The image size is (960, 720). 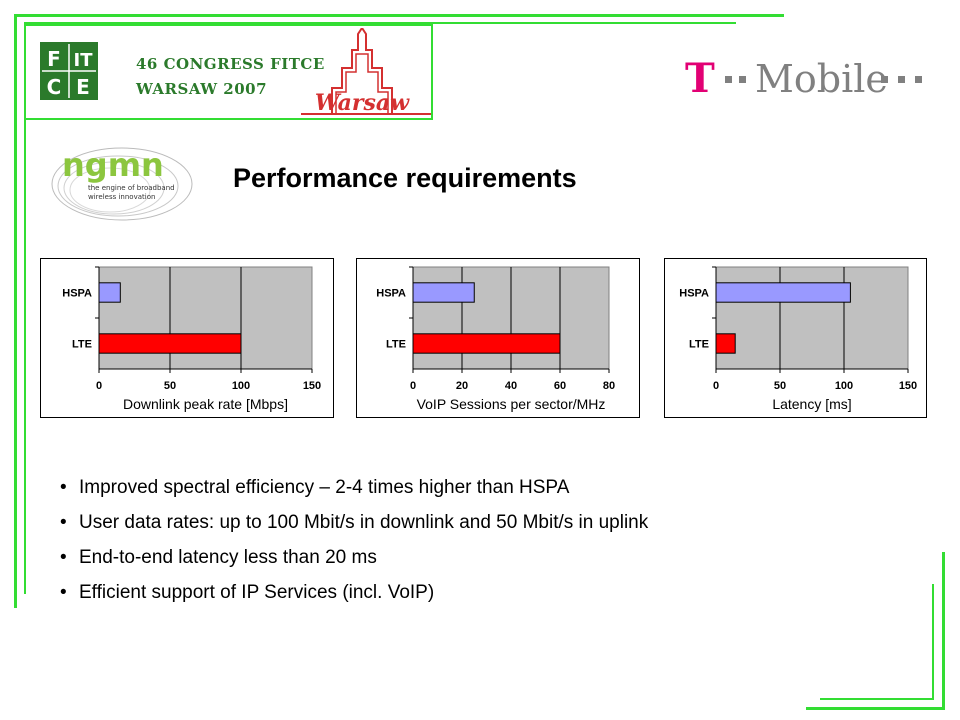 What do you see at coordinates (933, 642) in the screenshot?
I see `frame-right-inner-line` at bounding box center [933, 642].